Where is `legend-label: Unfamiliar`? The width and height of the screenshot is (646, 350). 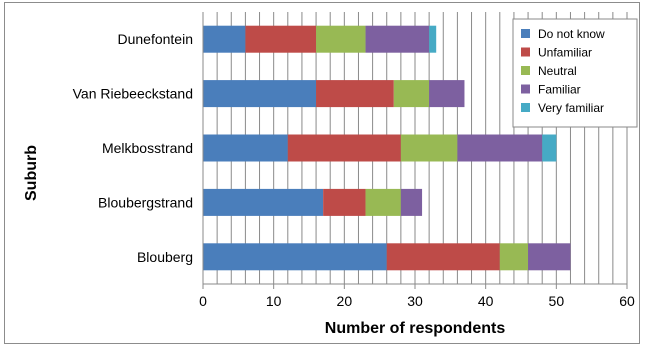 legend-label: Unfamiliar is located at coordinates (565, 53).